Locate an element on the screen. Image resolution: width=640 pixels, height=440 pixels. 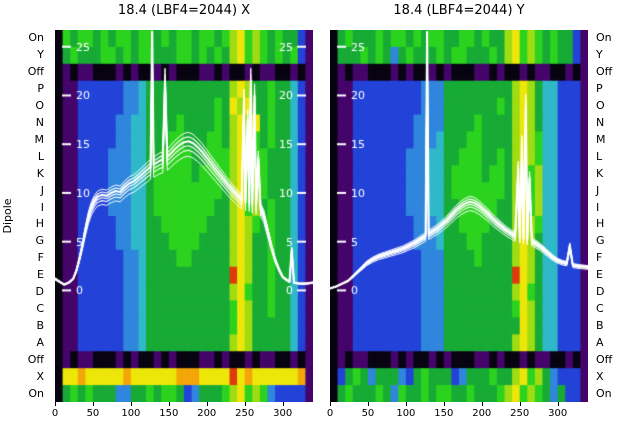
x-axis-left-panel: 0 50 100 150 200 250 300 is located at coordinates (182, 414).